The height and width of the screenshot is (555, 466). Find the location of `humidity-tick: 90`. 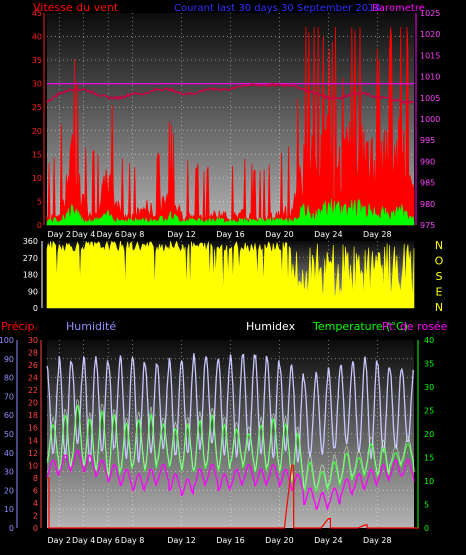

humidity-tick: 90 is located at coordinates (9, 359).